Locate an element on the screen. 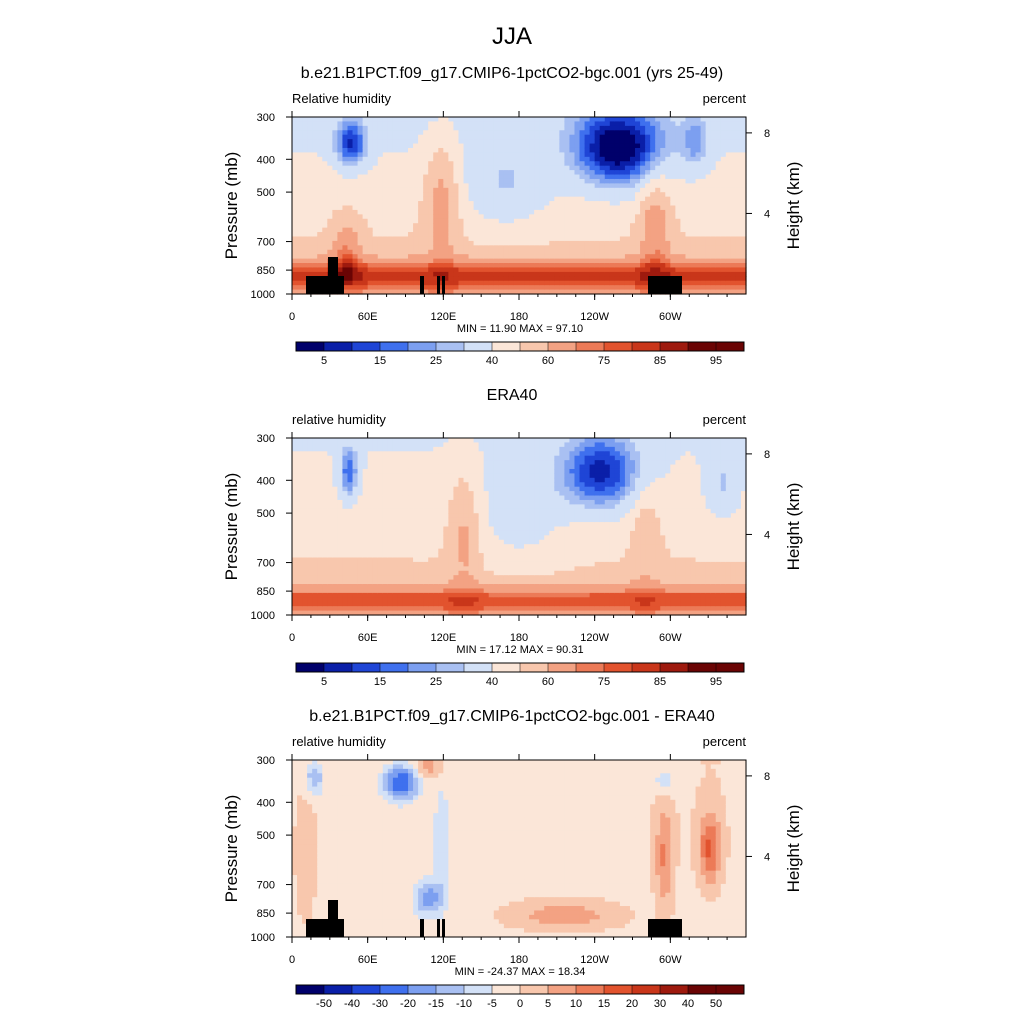 The height and width of the screenshot is (1024, 1024). terrain-block is located at coordinates (422, 285).